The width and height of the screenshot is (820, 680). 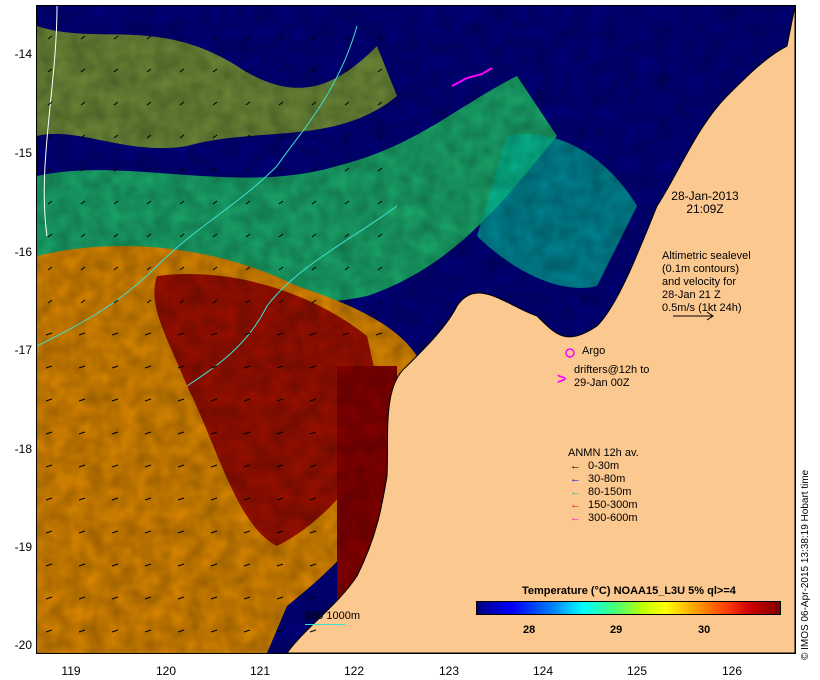 I want to click on x-tick: 126, so click(x=732, y=671).